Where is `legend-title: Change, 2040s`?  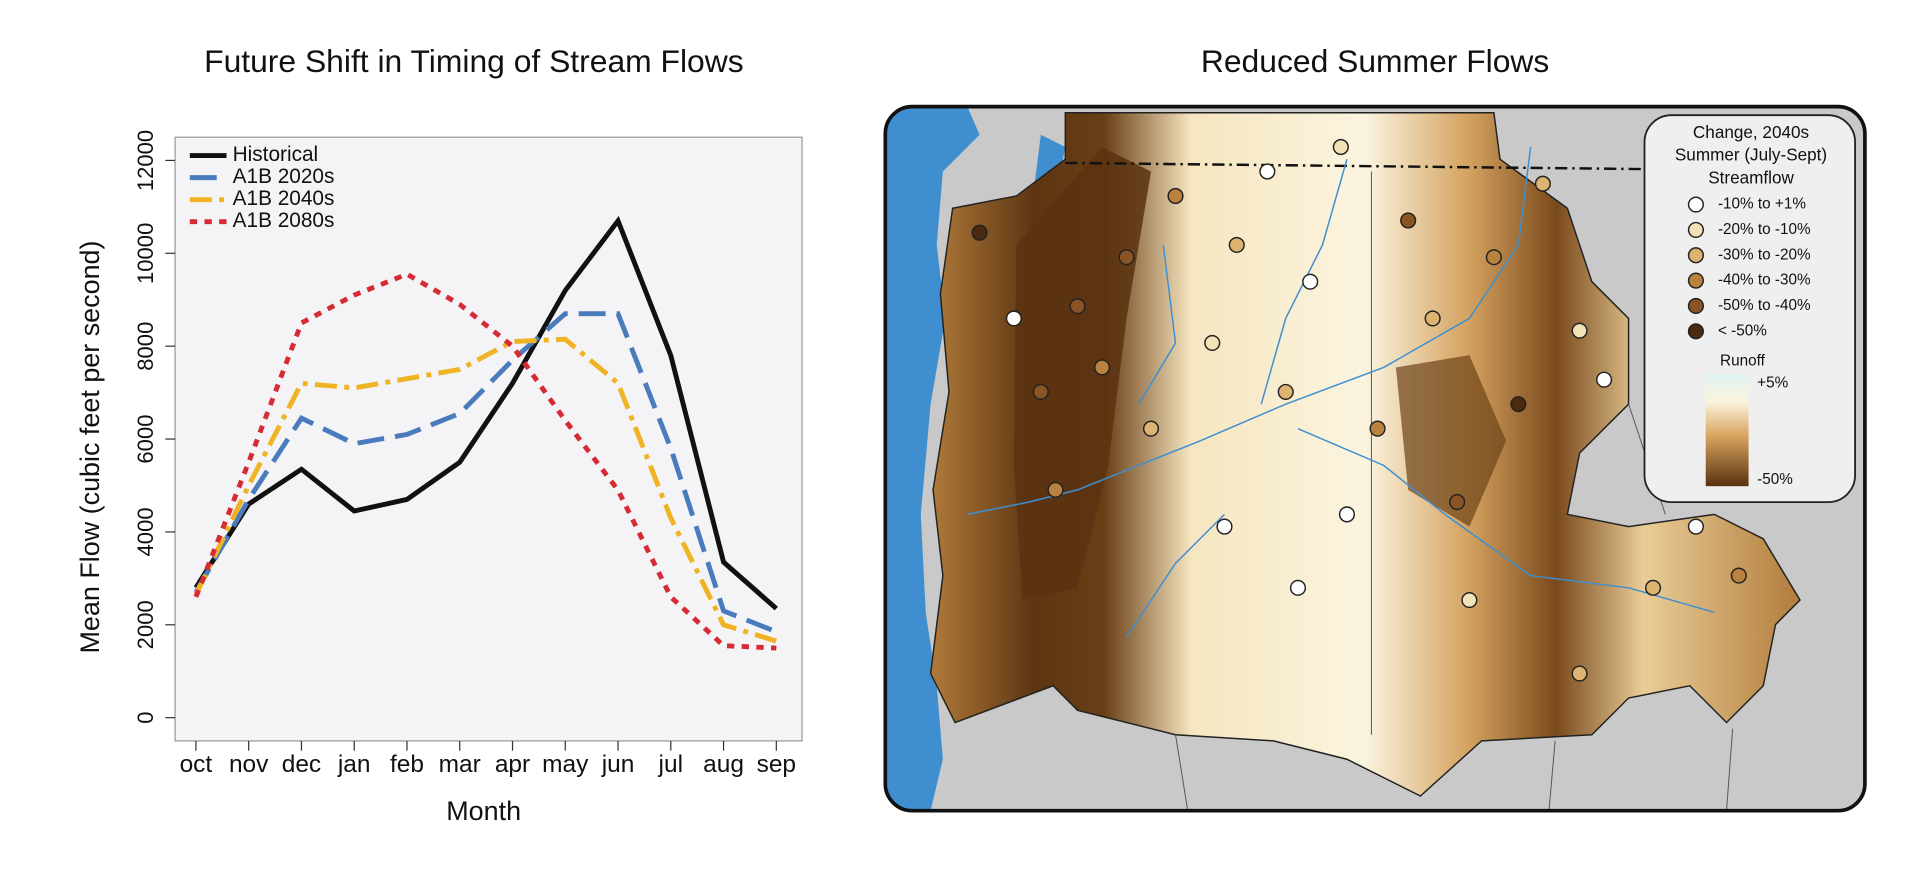 legend-title: Change, 2040s is located at coordinates (1751, 132).